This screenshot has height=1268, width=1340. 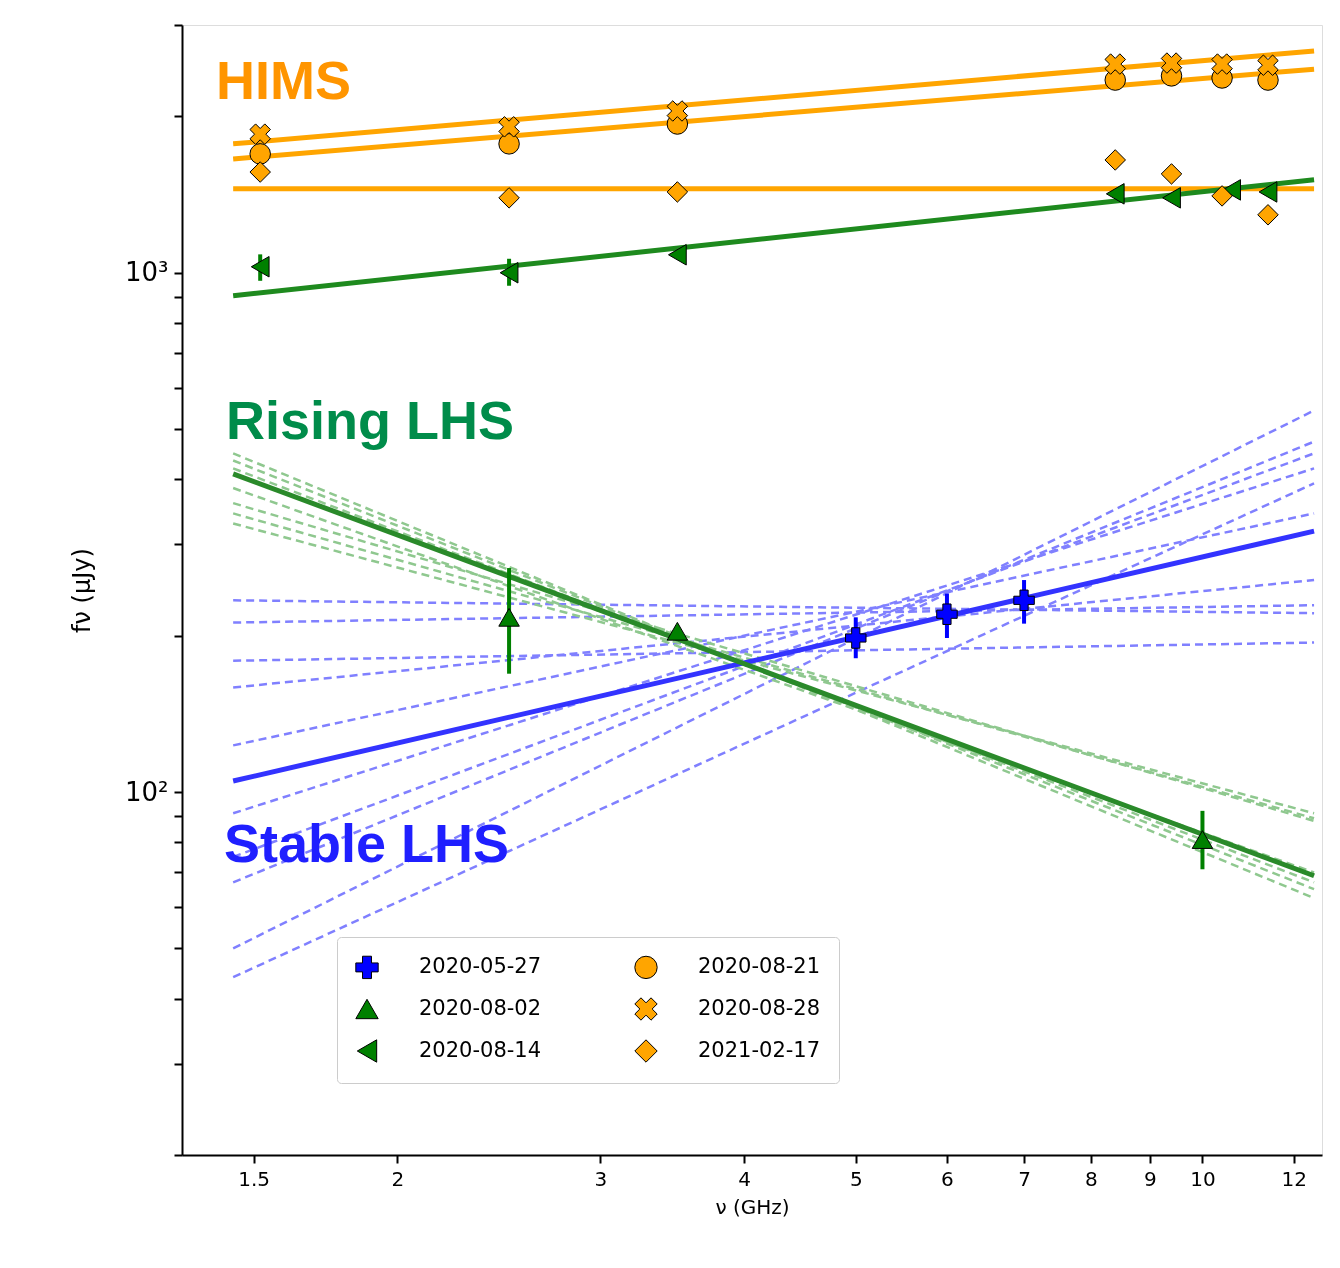 What do you see at coordinates (752, 1206) in the screenshot?
I see `x-axis-title: ν (GHz)` at bounding box center [752, 1206].